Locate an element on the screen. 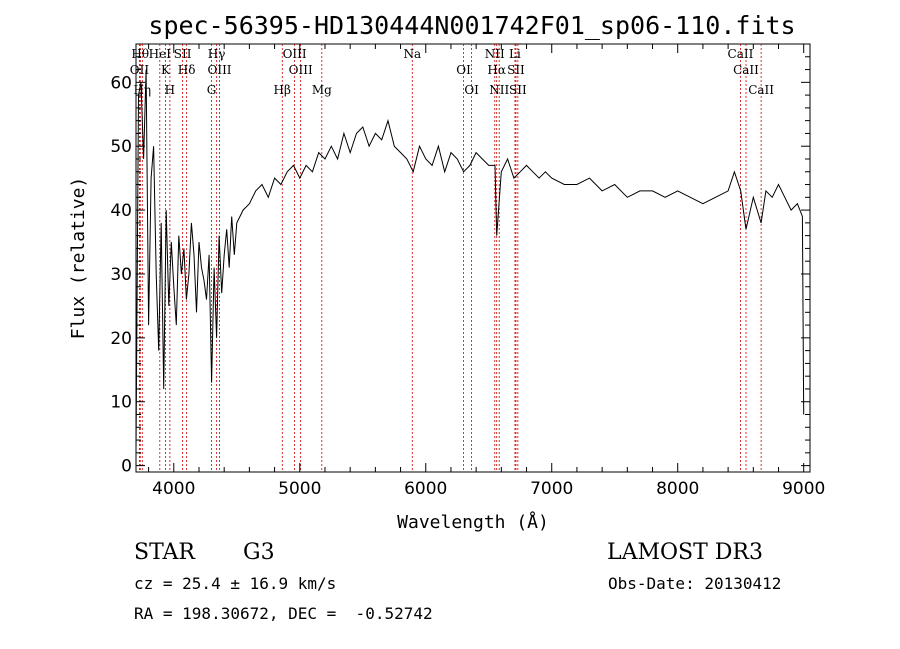 The image size is (900, 649). line-marker-label: Hα is located at coordinates (496, 70).